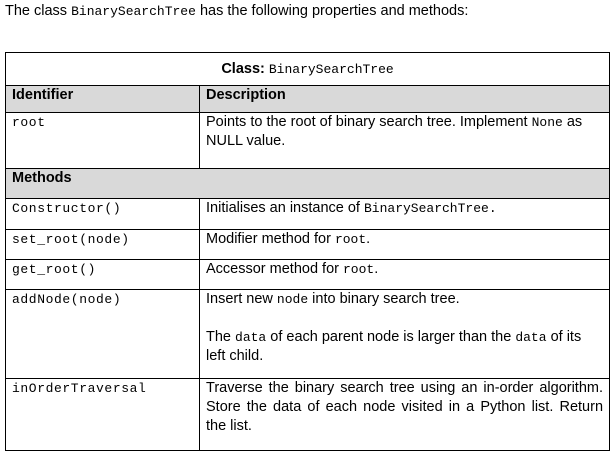 Image resolution: width=615 pixels, height=470 pixels. Describe the element at coordinates (404, 99) in the screenshot. I see `header-description: Description` at that location.